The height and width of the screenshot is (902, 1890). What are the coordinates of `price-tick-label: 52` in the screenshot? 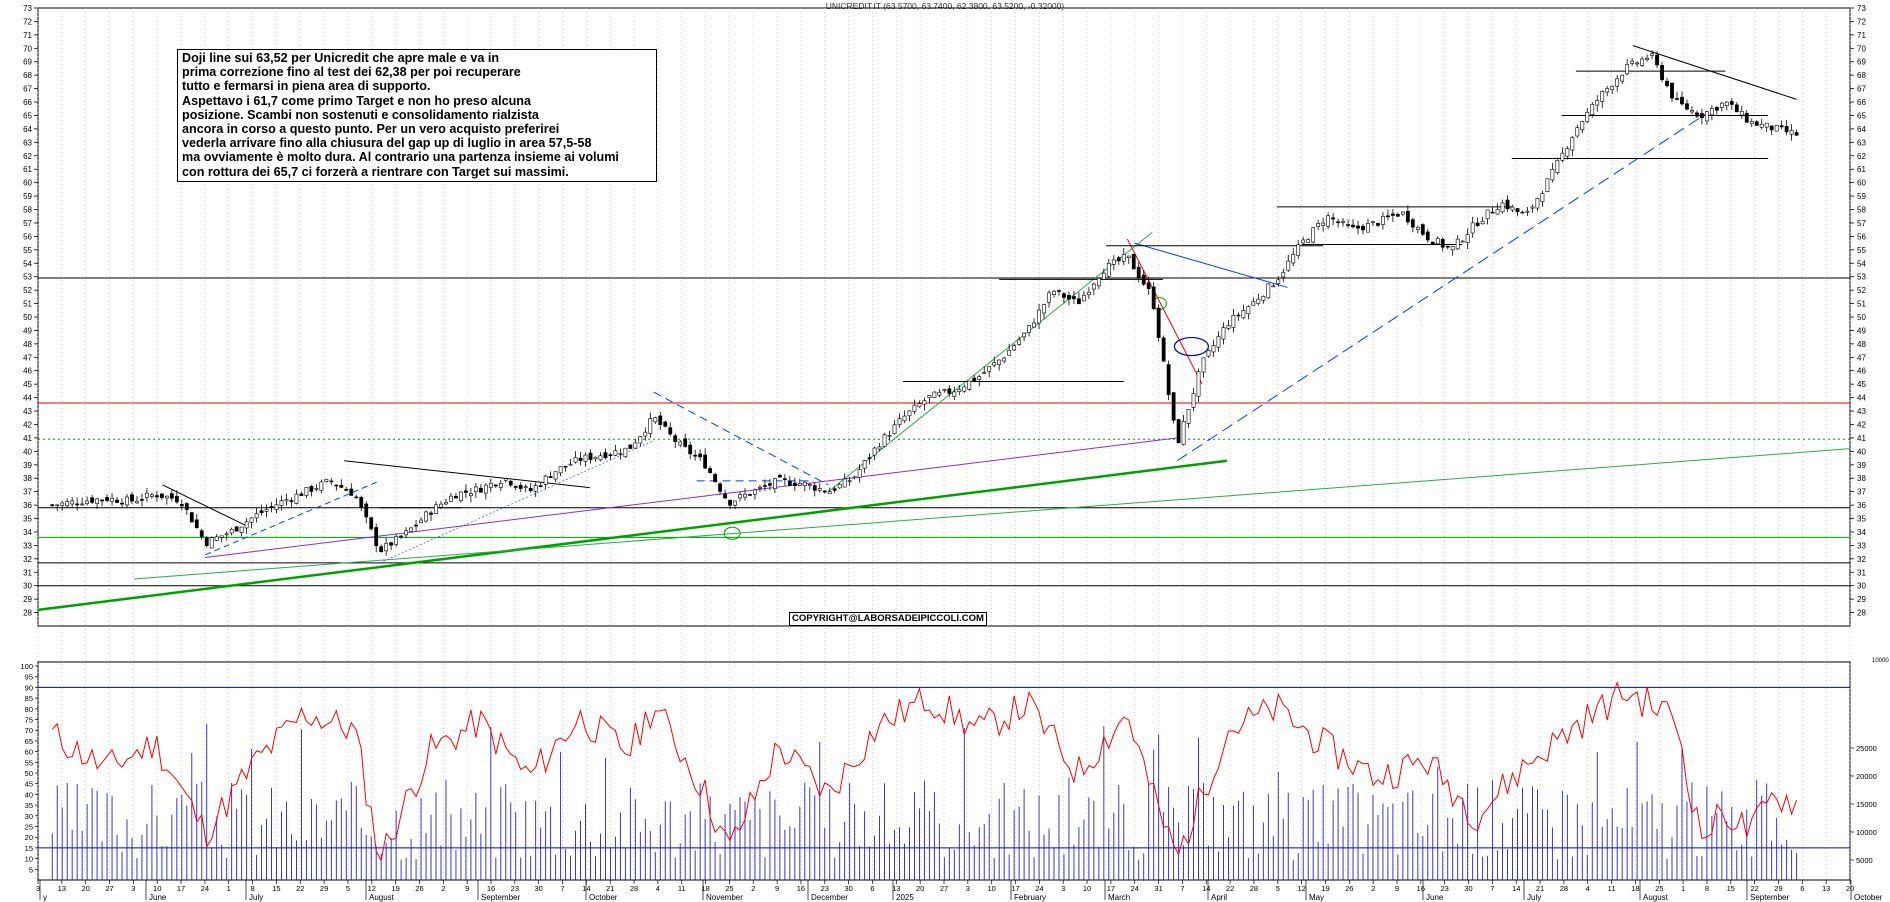 It's located at (1861, 290).